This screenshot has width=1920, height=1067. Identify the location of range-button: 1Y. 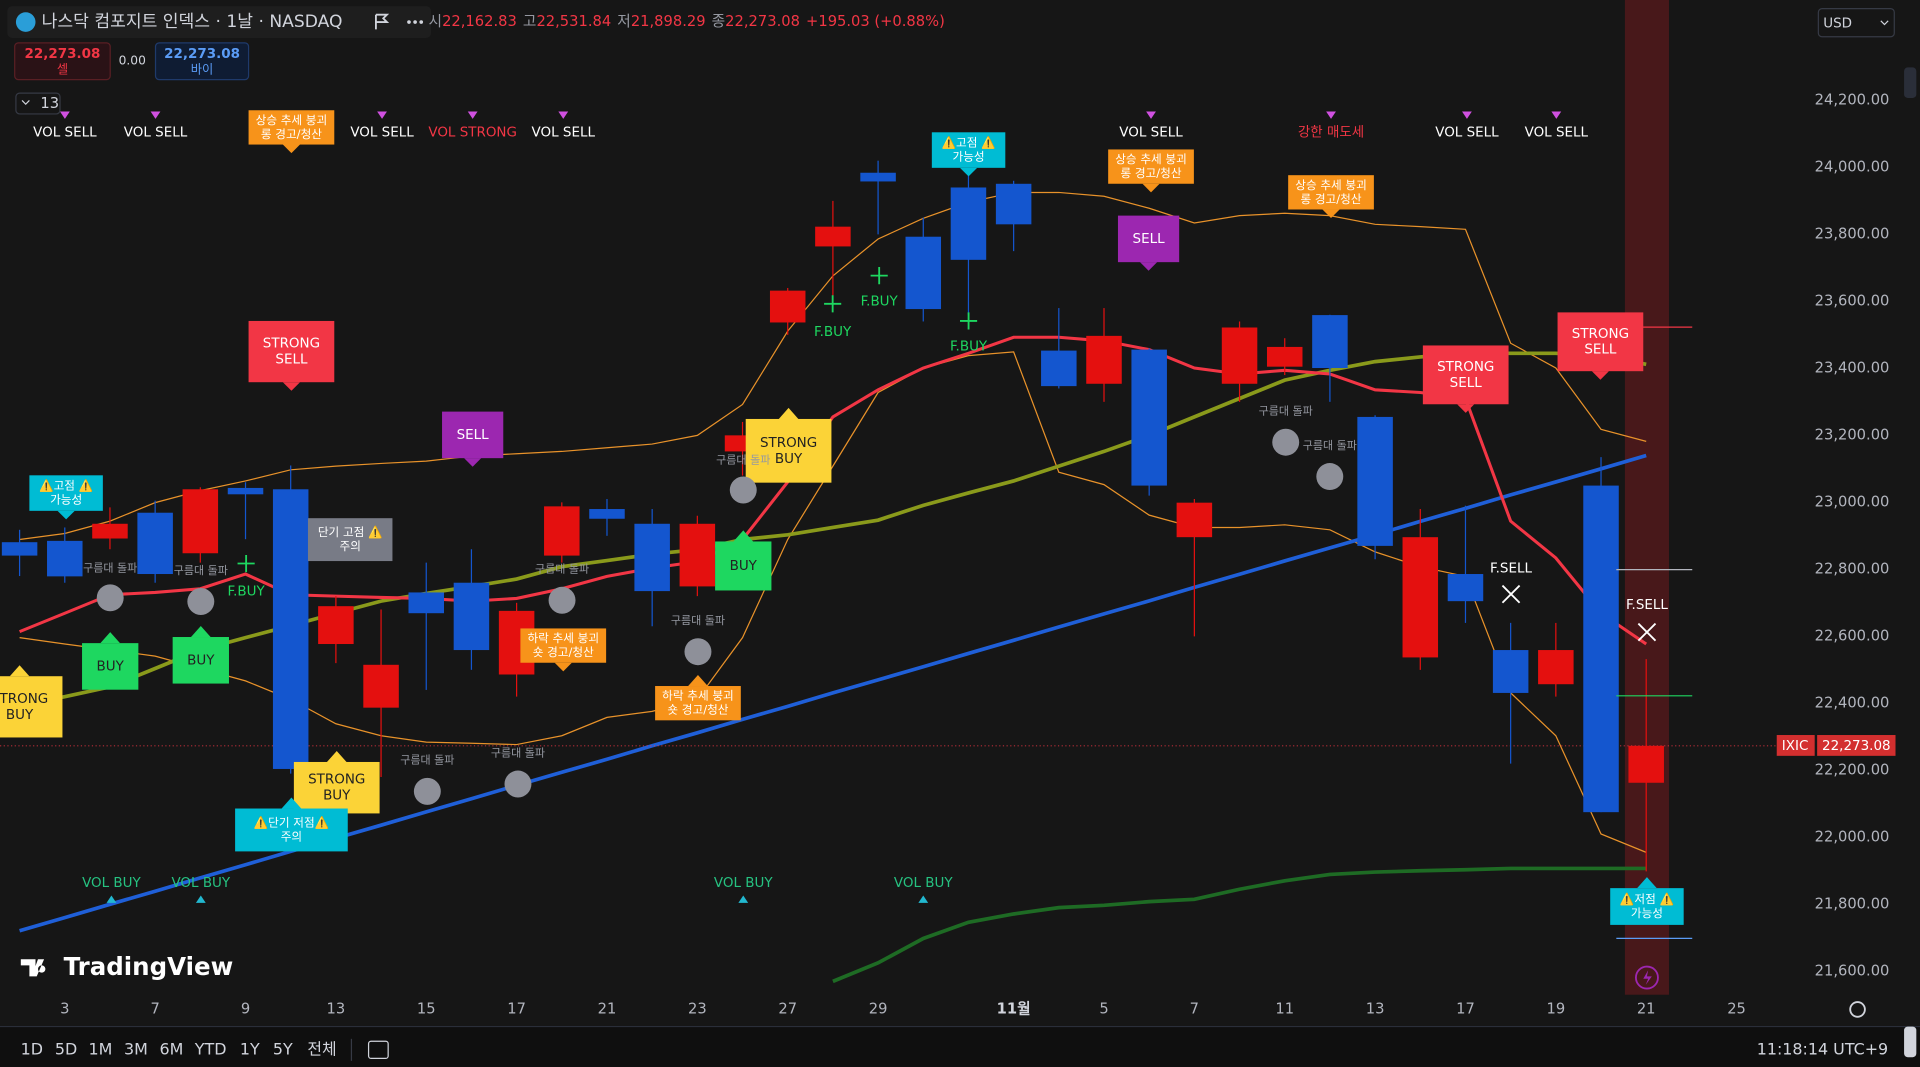
(250, 1048).